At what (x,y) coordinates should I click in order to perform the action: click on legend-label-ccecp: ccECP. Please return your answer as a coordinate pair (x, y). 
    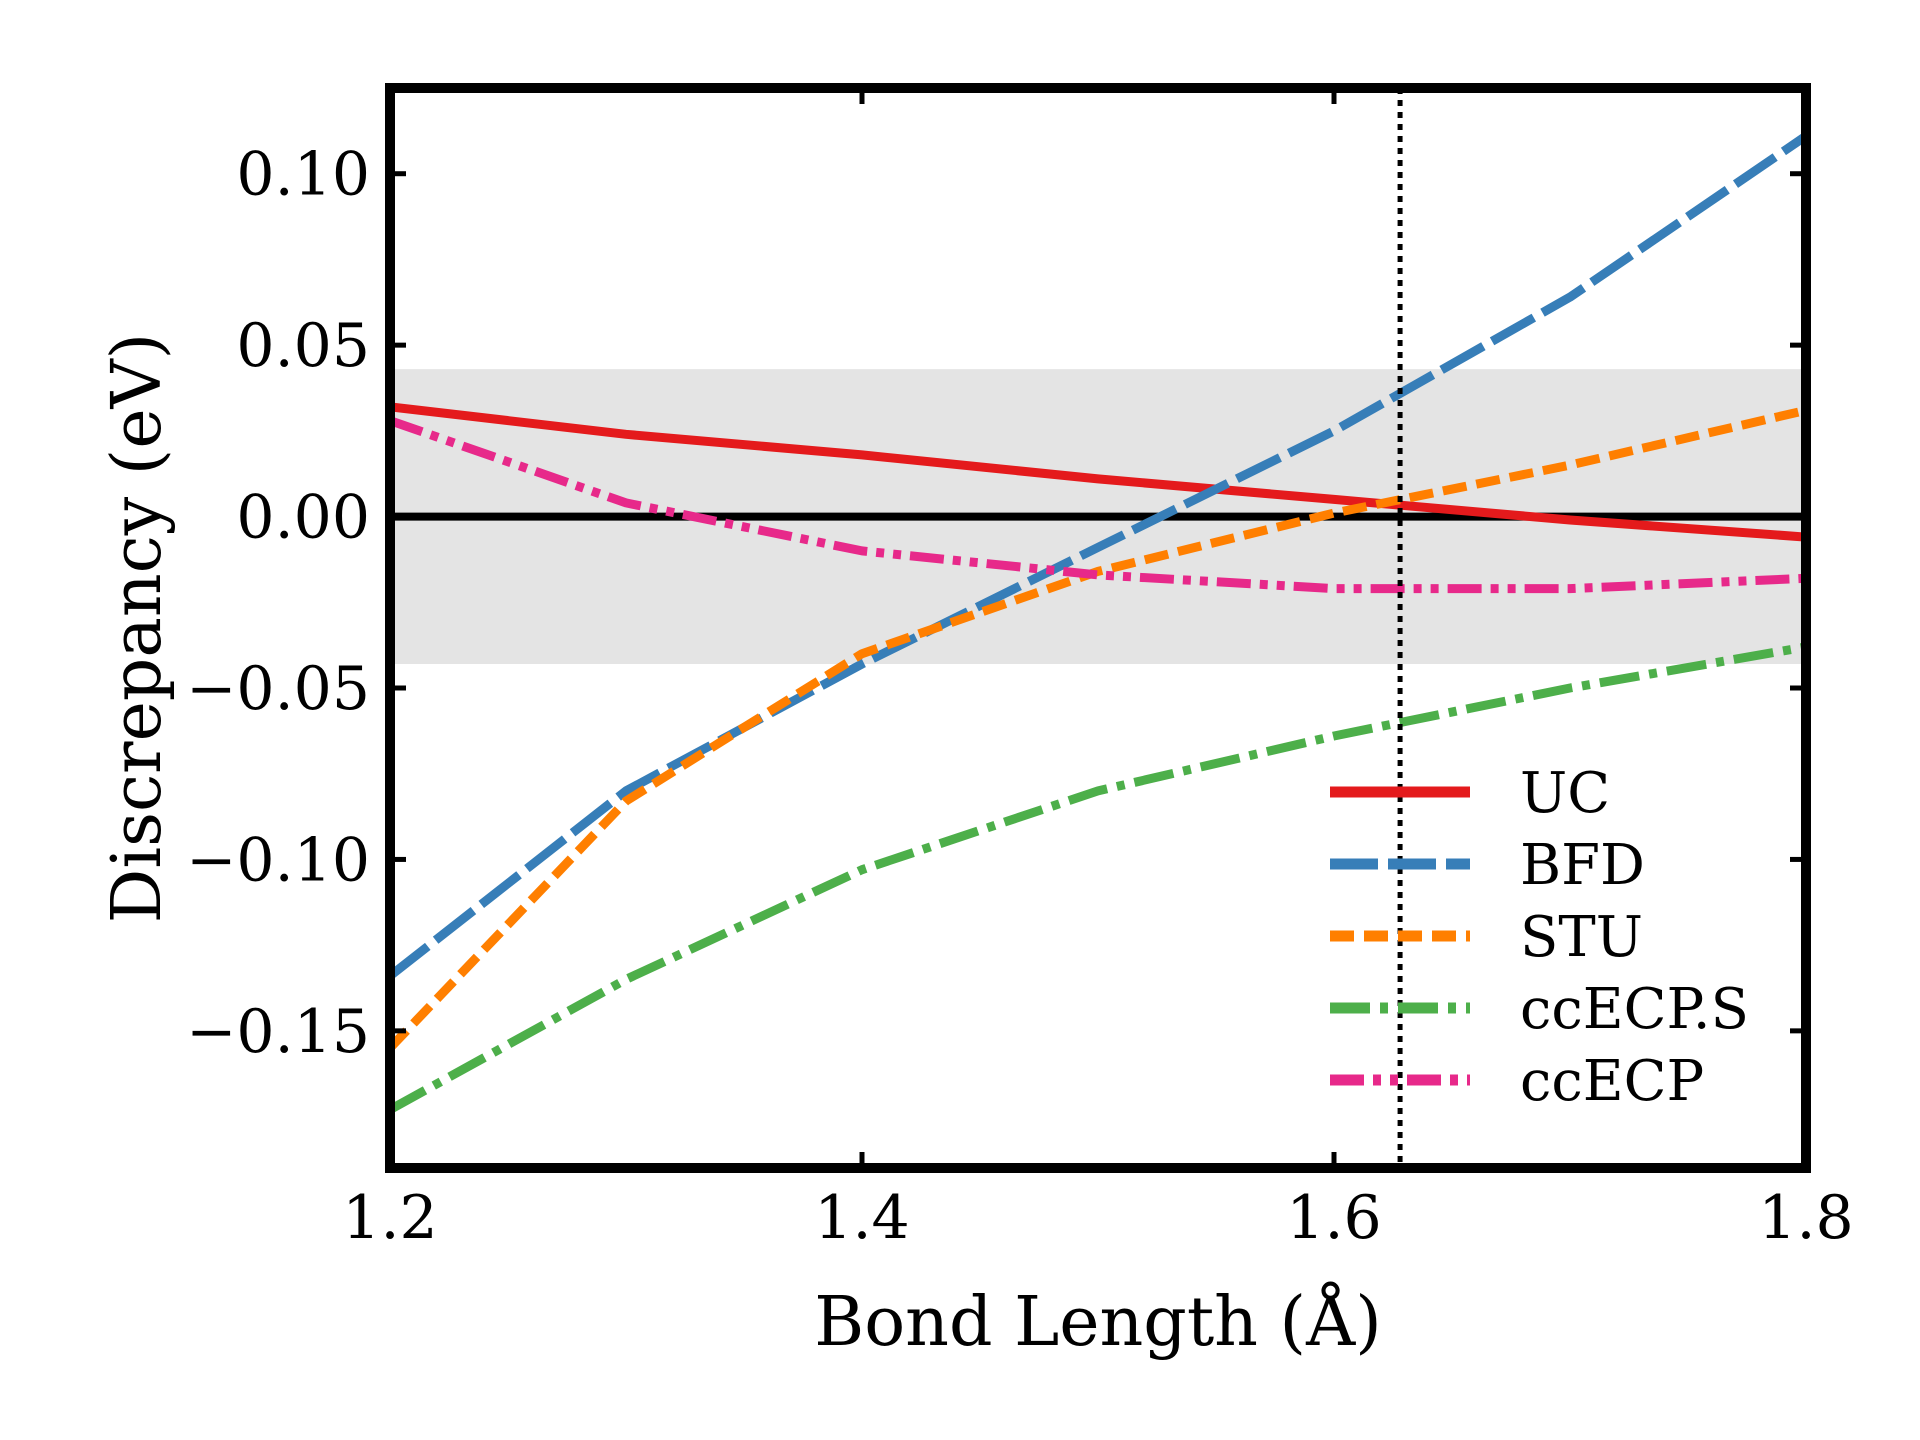
    Looking at the image, I should click on (1612, 1081).